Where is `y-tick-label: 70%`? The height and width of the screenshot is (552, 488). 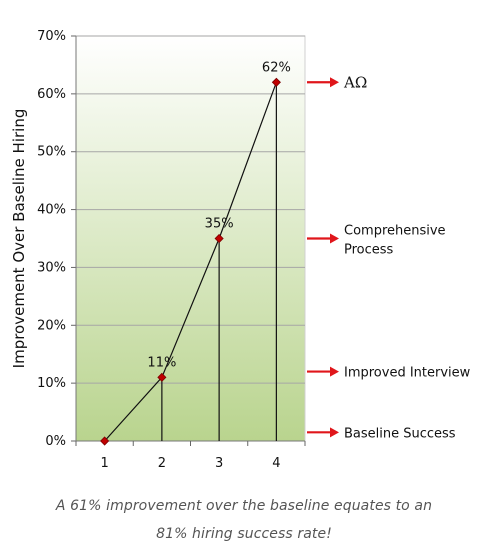 y-tick-label: 70% is located at coordinates (51, 36).